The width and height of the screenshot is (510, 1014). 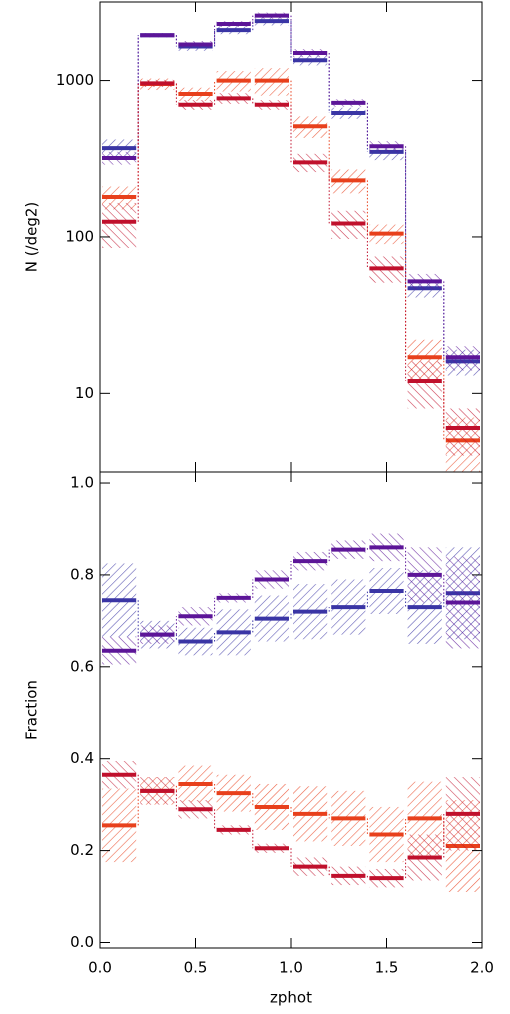 I want to click on y-axis-label: N (/deg2), so click(x=32, y=237).